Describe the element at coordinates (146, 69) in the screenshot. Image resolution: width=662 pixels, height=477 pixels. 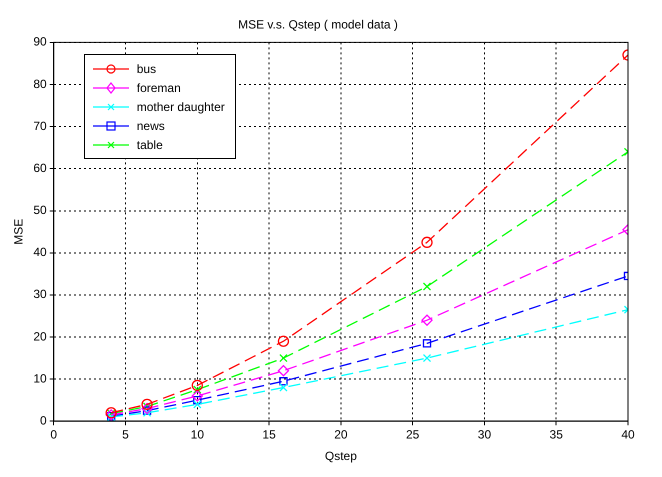
I see `legend-label: bus` at that location.